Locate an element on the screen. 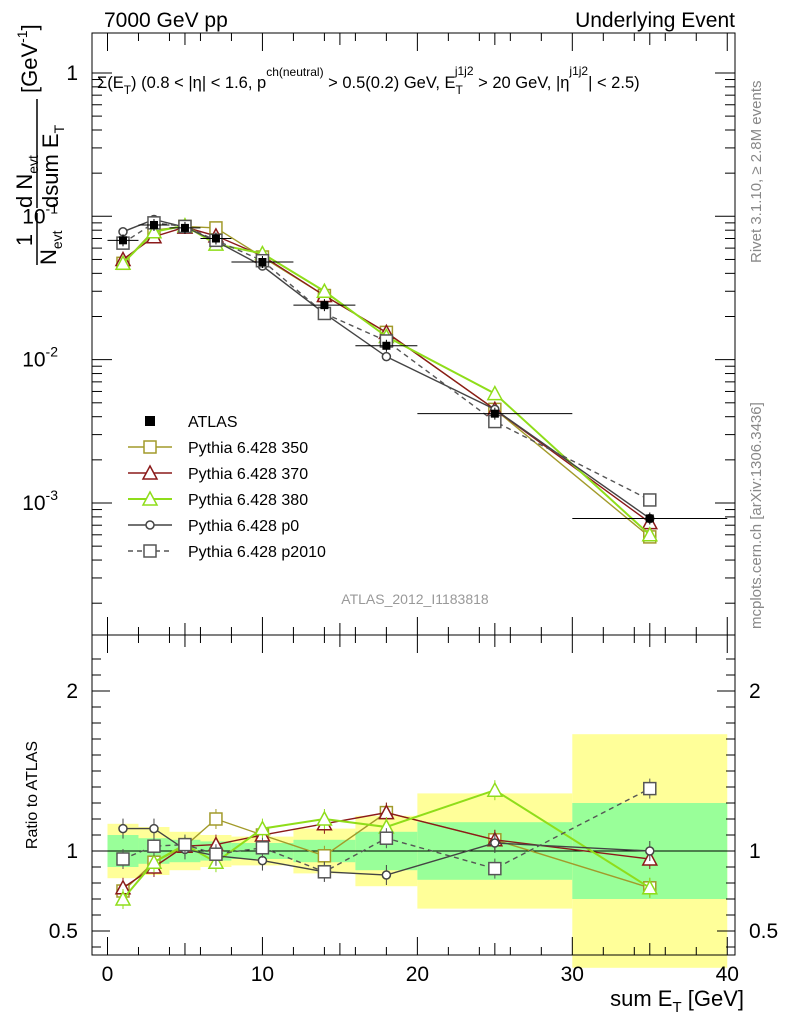 This screenshot has width=786, height=1029. legend-marker-p2010 is located at coordinates (150, 551).